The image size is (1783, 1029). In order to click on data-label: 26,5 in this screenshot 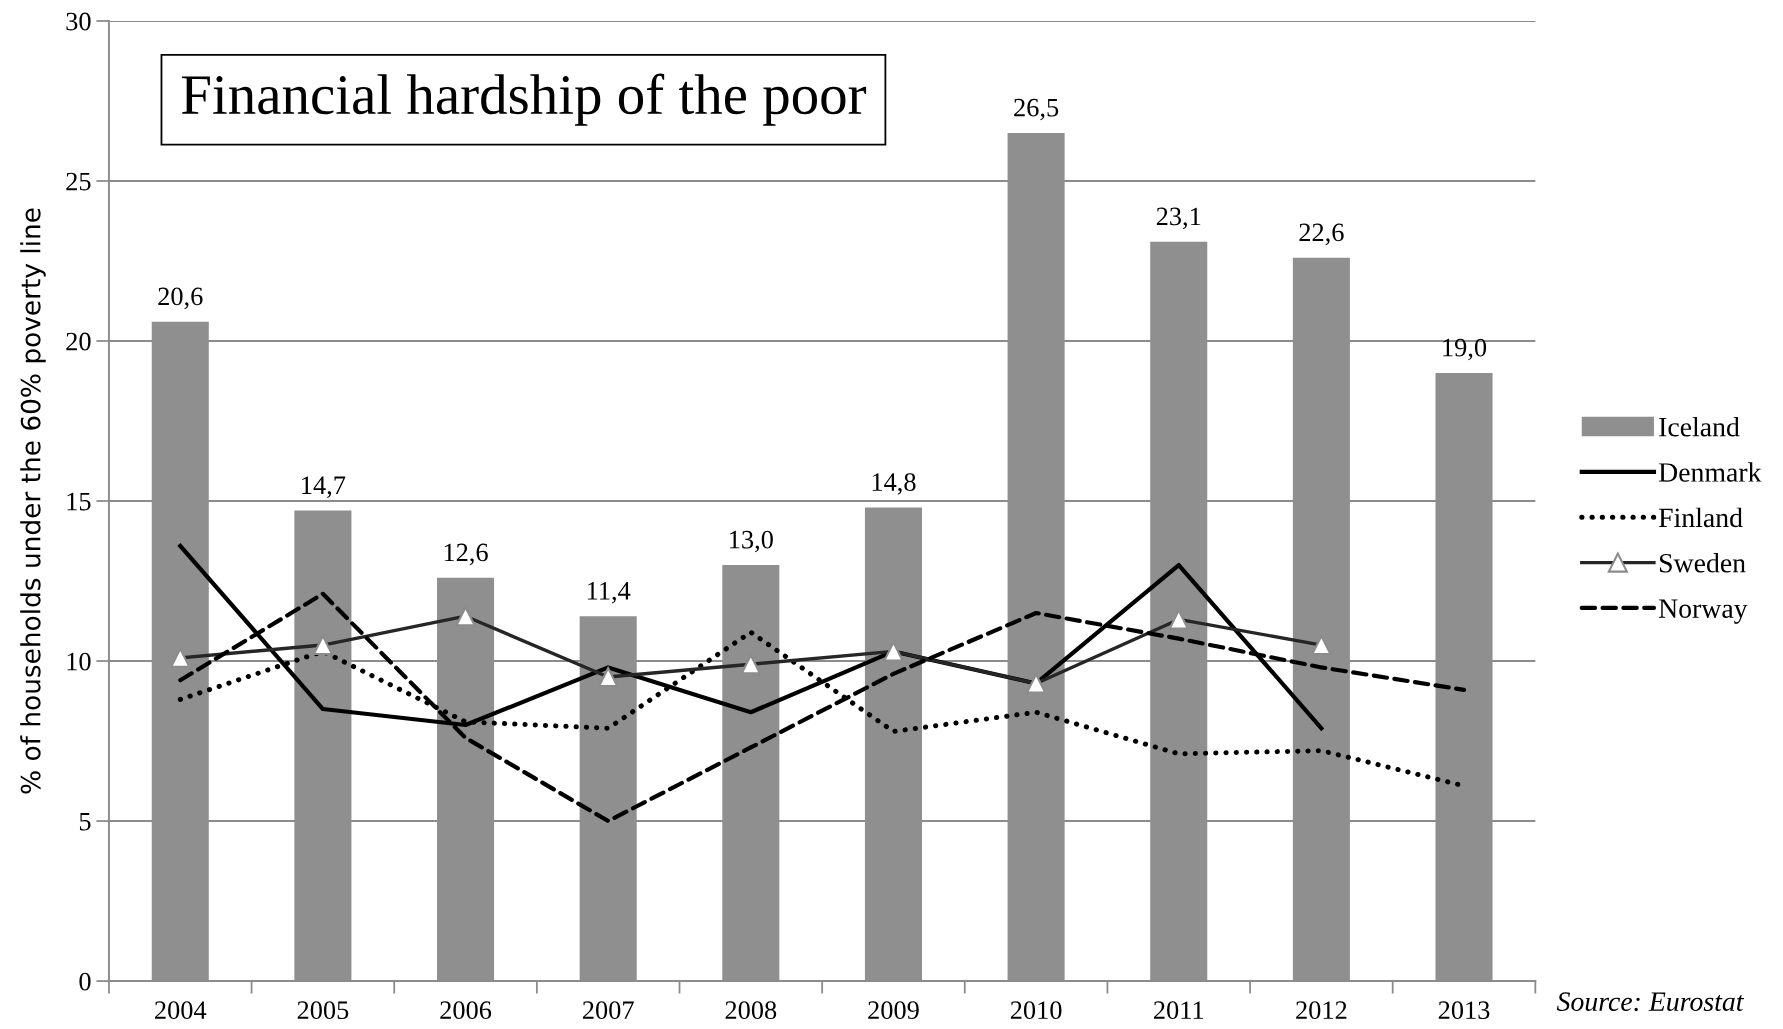, I will do `click(1036, 109)`.